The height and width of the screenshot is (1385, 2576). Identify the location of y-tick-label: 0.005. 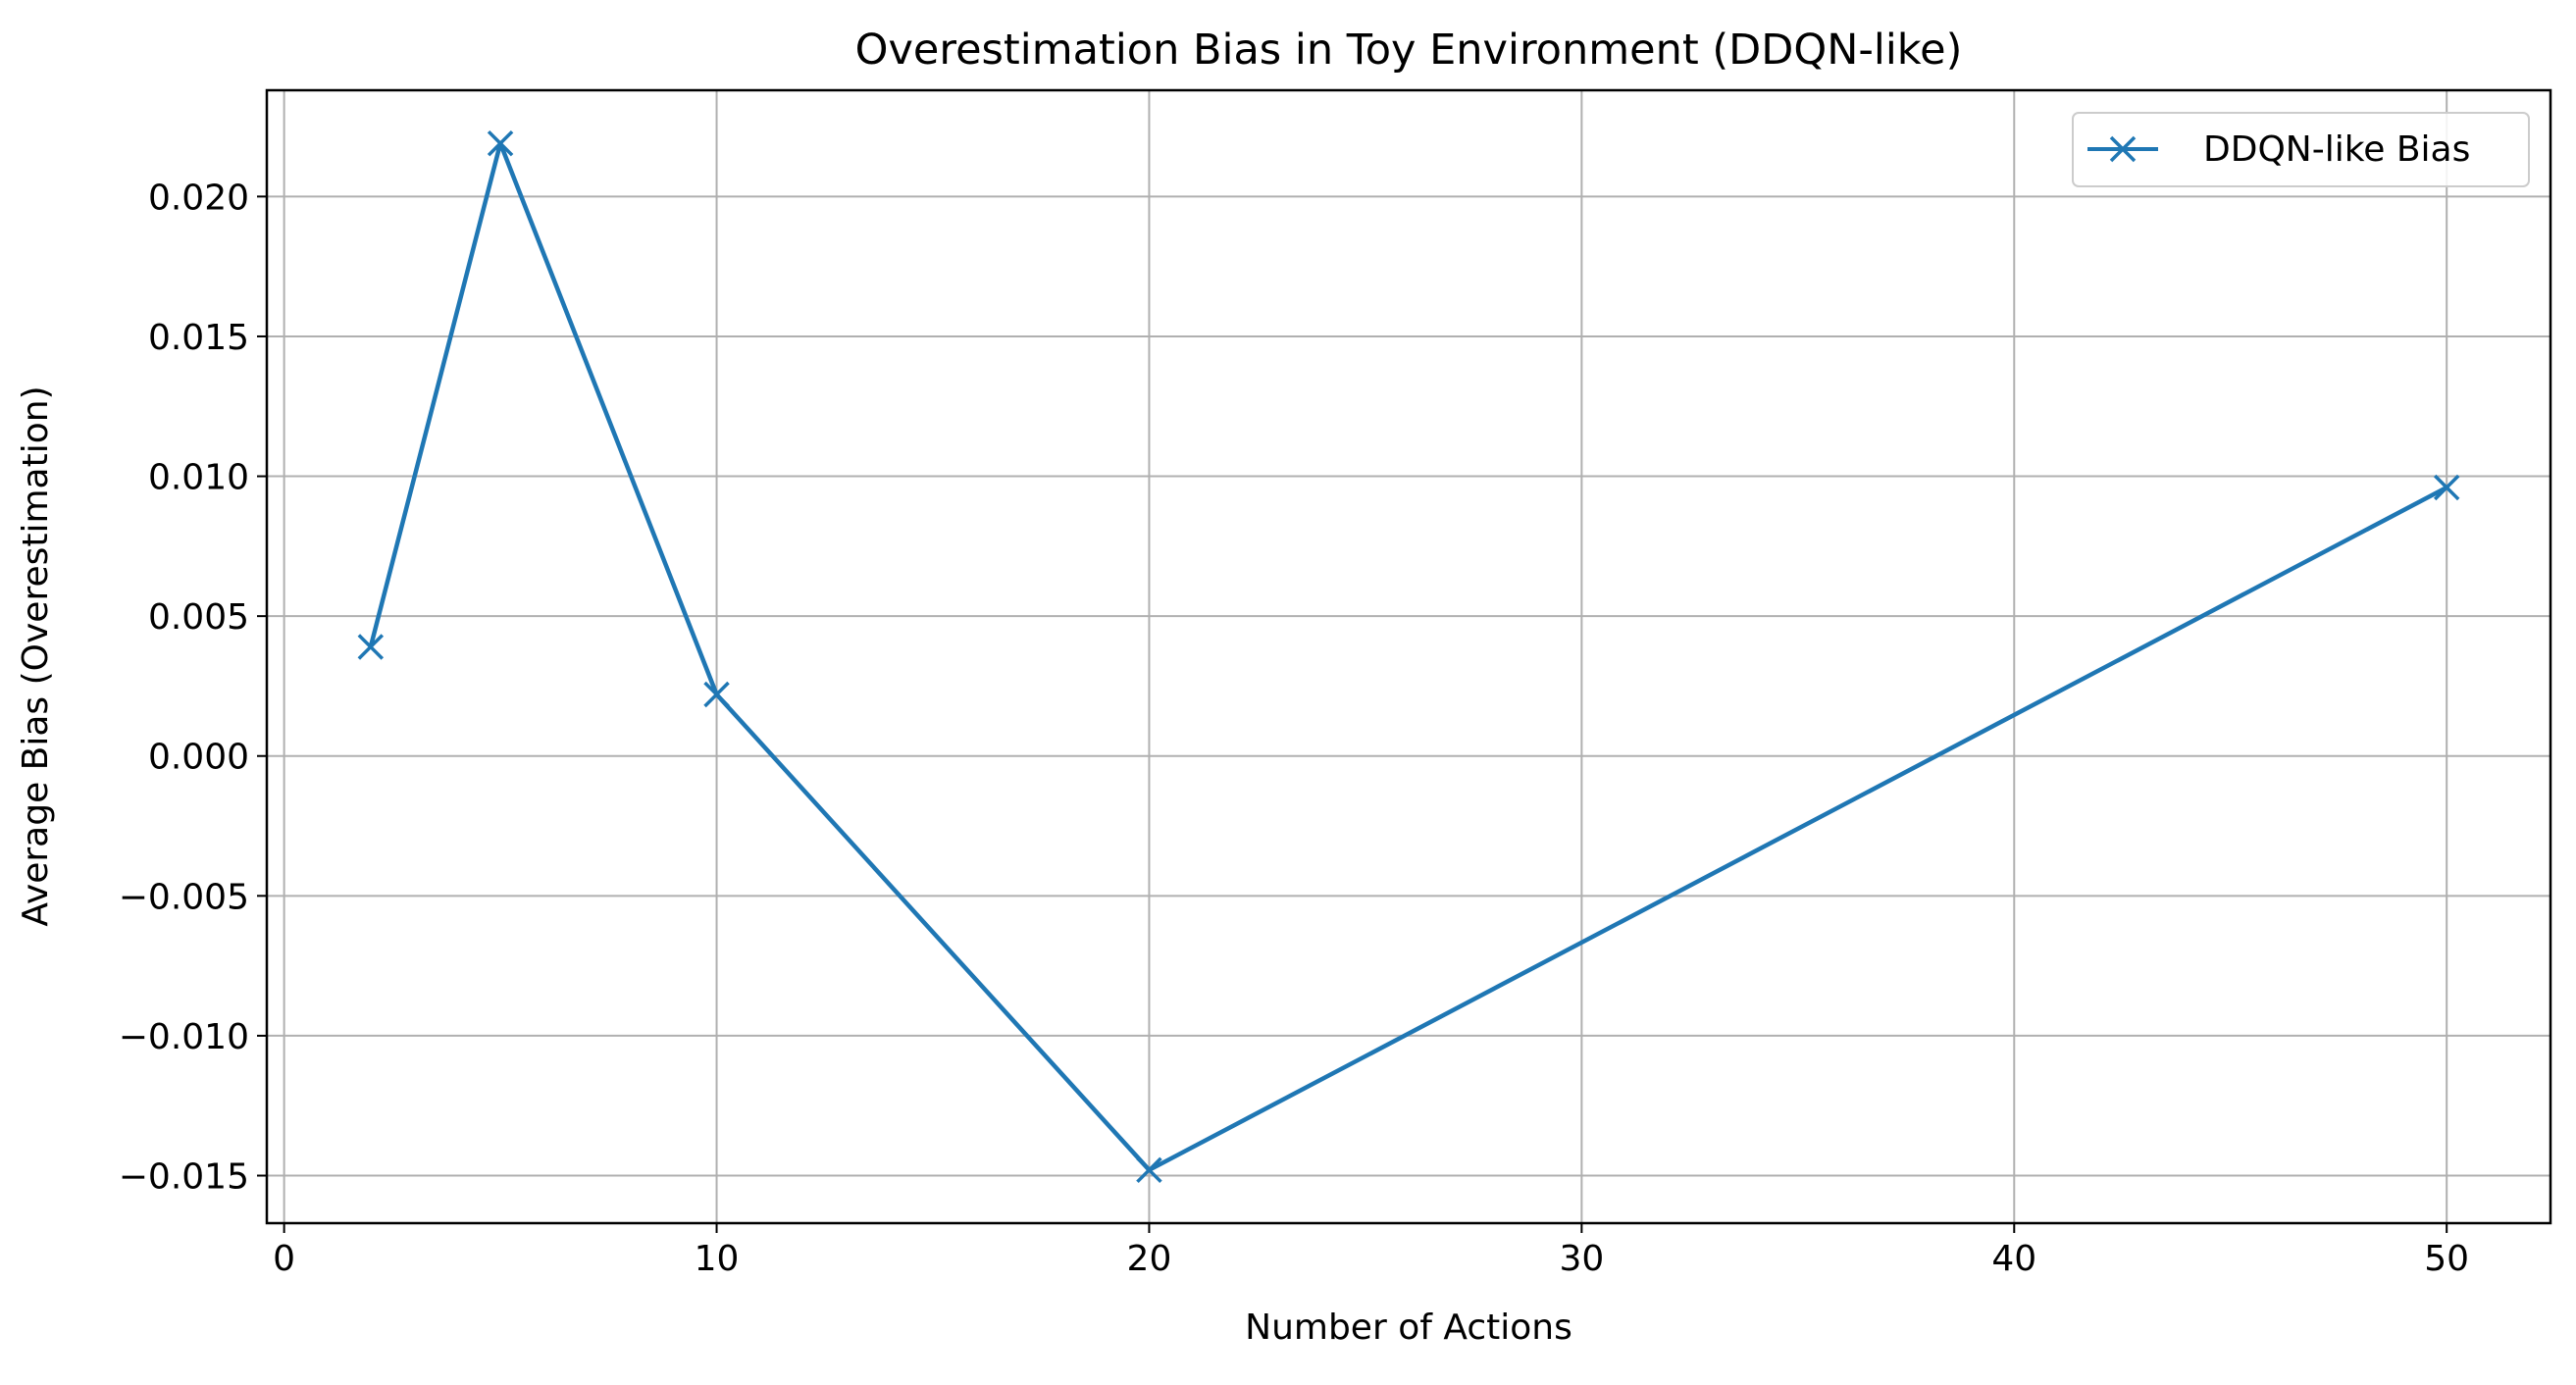
(198, 617).